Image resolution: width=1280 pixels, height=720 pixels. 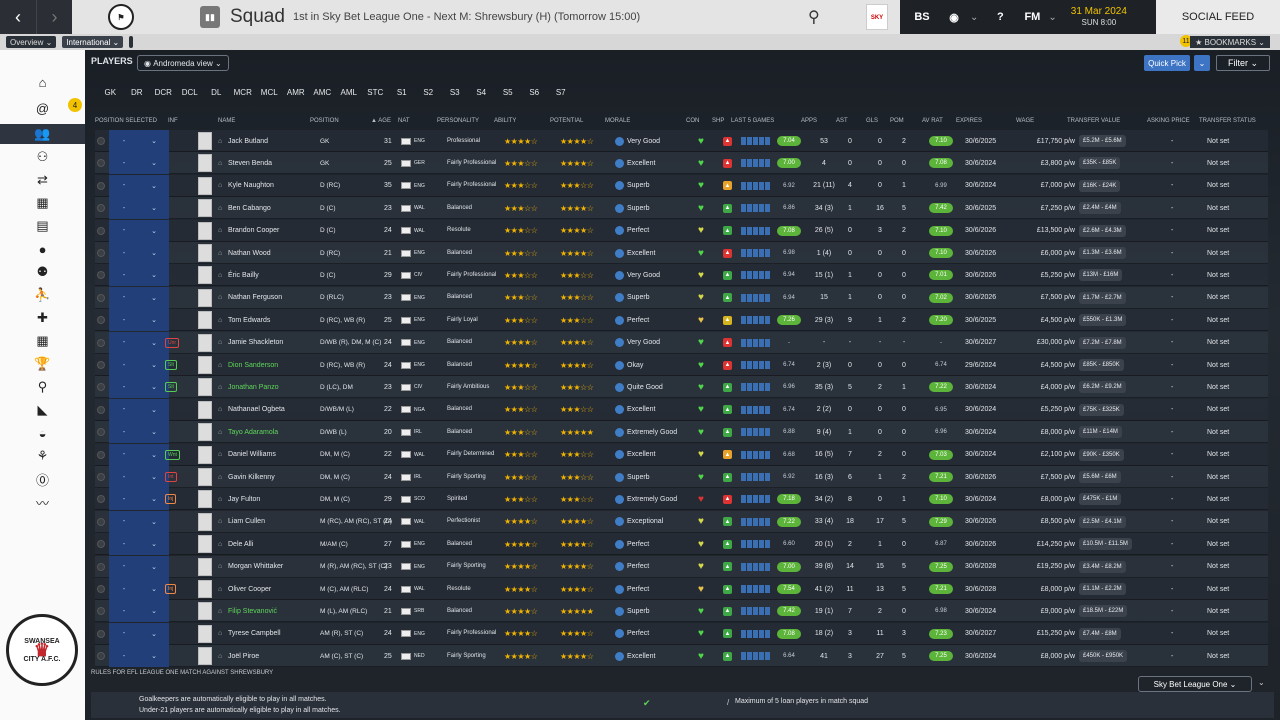 I want to click on tab-position: S4, so click(x=481, y=92).